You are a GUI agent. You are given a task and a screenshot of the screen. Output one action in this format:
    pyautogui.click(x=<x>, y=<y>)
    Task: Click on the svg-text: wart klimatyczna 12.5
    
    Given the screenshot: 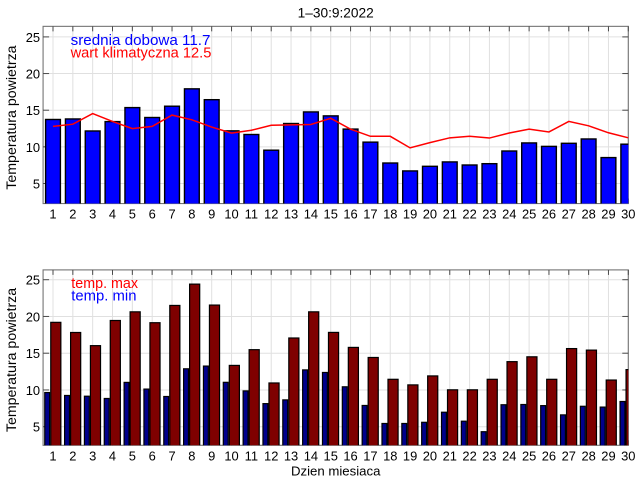 What is the action you would take?
    pyautogui.click(x=141, y=54)
    